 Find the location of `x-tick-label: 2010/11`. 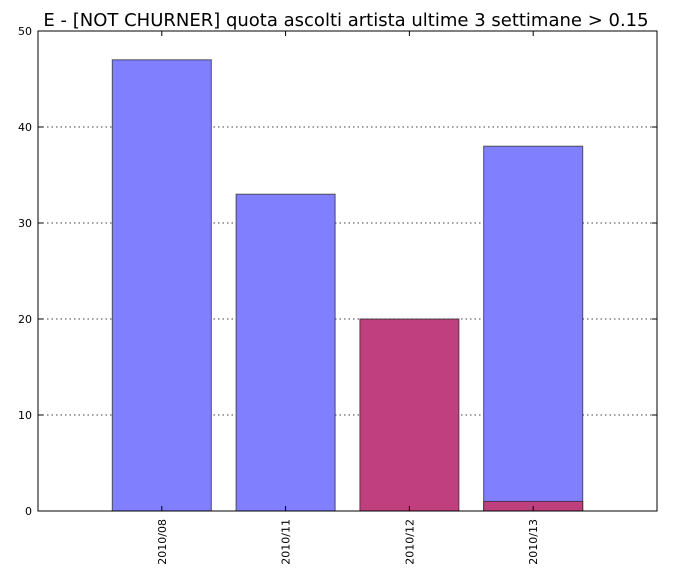

x-tick-label: 2010/11 is located at coordinates (286, 542).